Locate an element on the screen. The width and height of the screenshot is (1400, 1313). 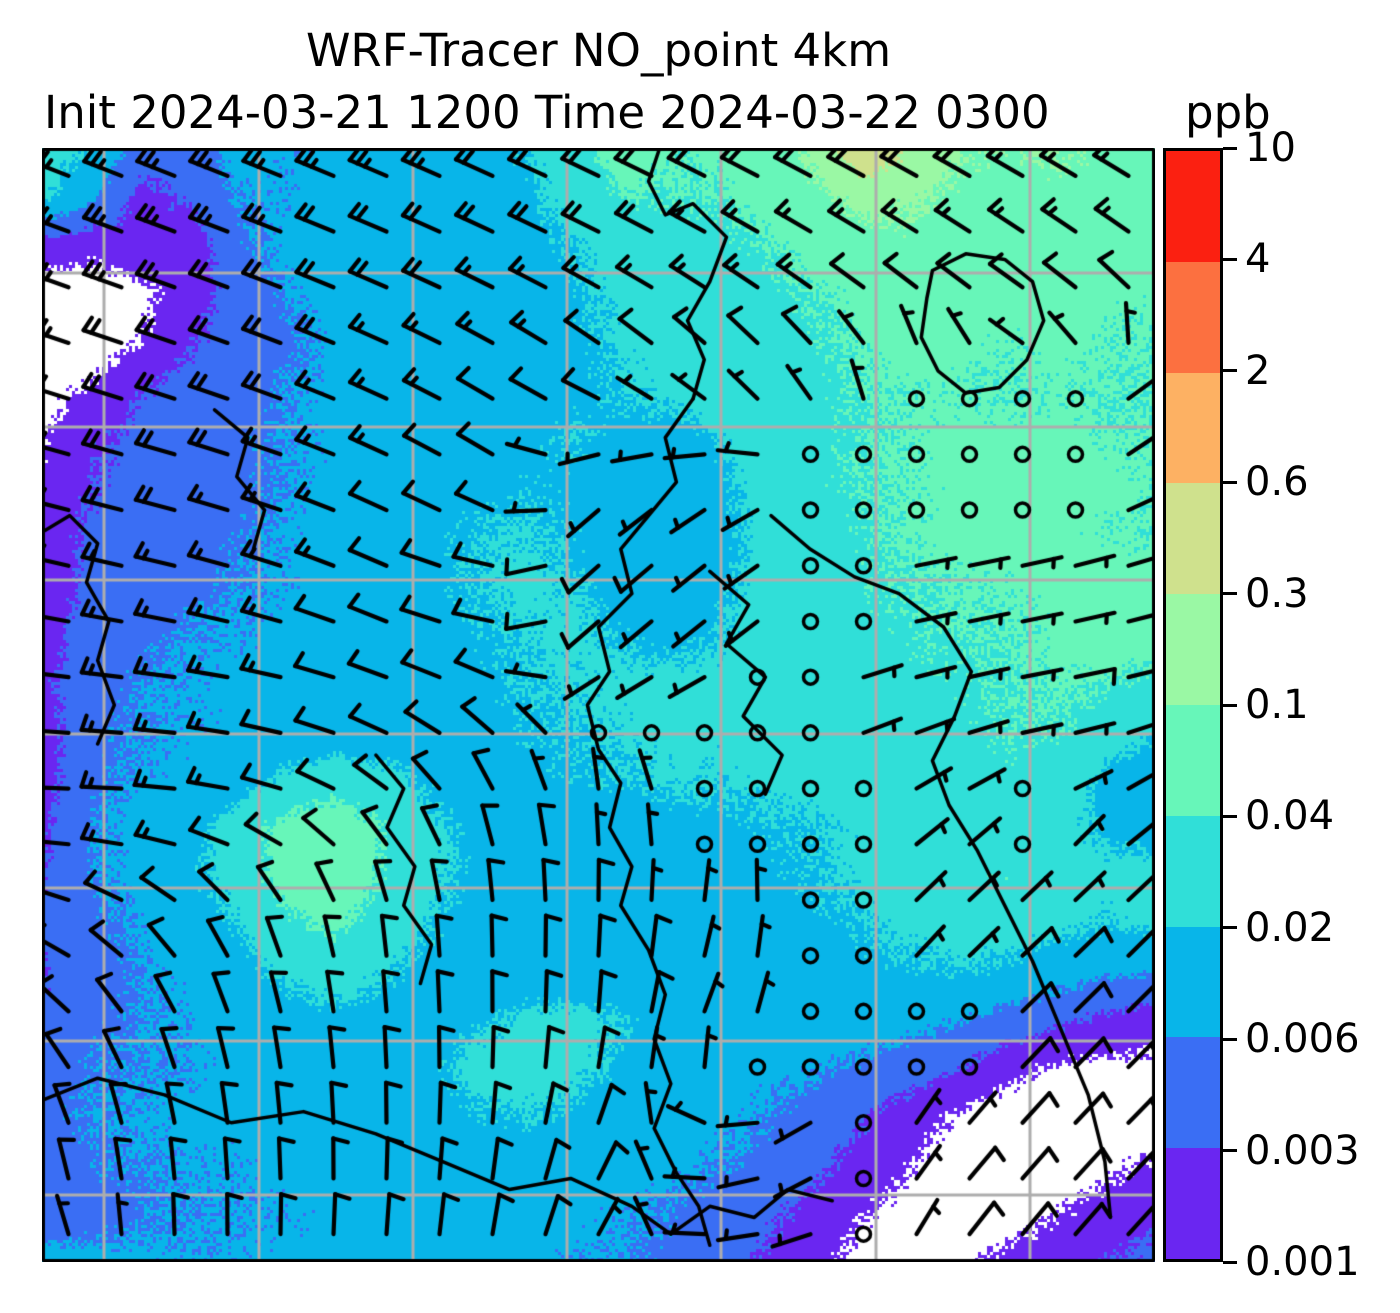
colorbar-tick-label: 0.04 is located at coordinates (1290, 816).